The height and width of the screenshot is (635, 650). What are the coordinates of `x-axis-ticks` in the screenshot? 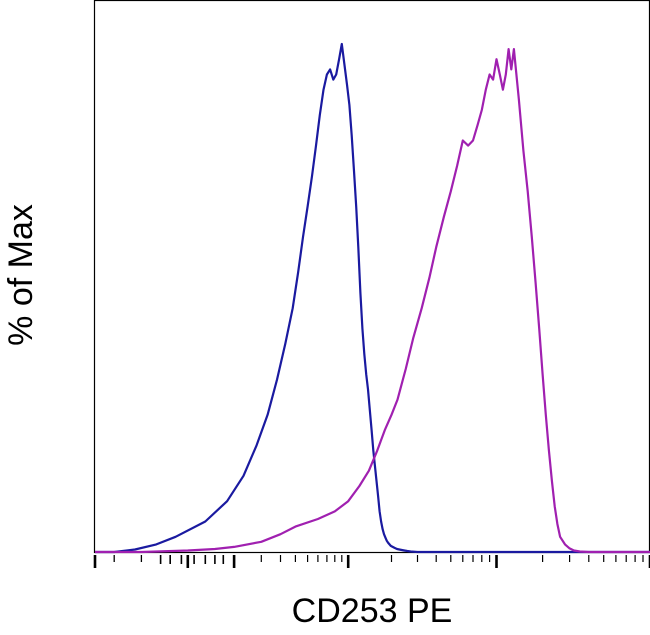 It's located at (371, 561).